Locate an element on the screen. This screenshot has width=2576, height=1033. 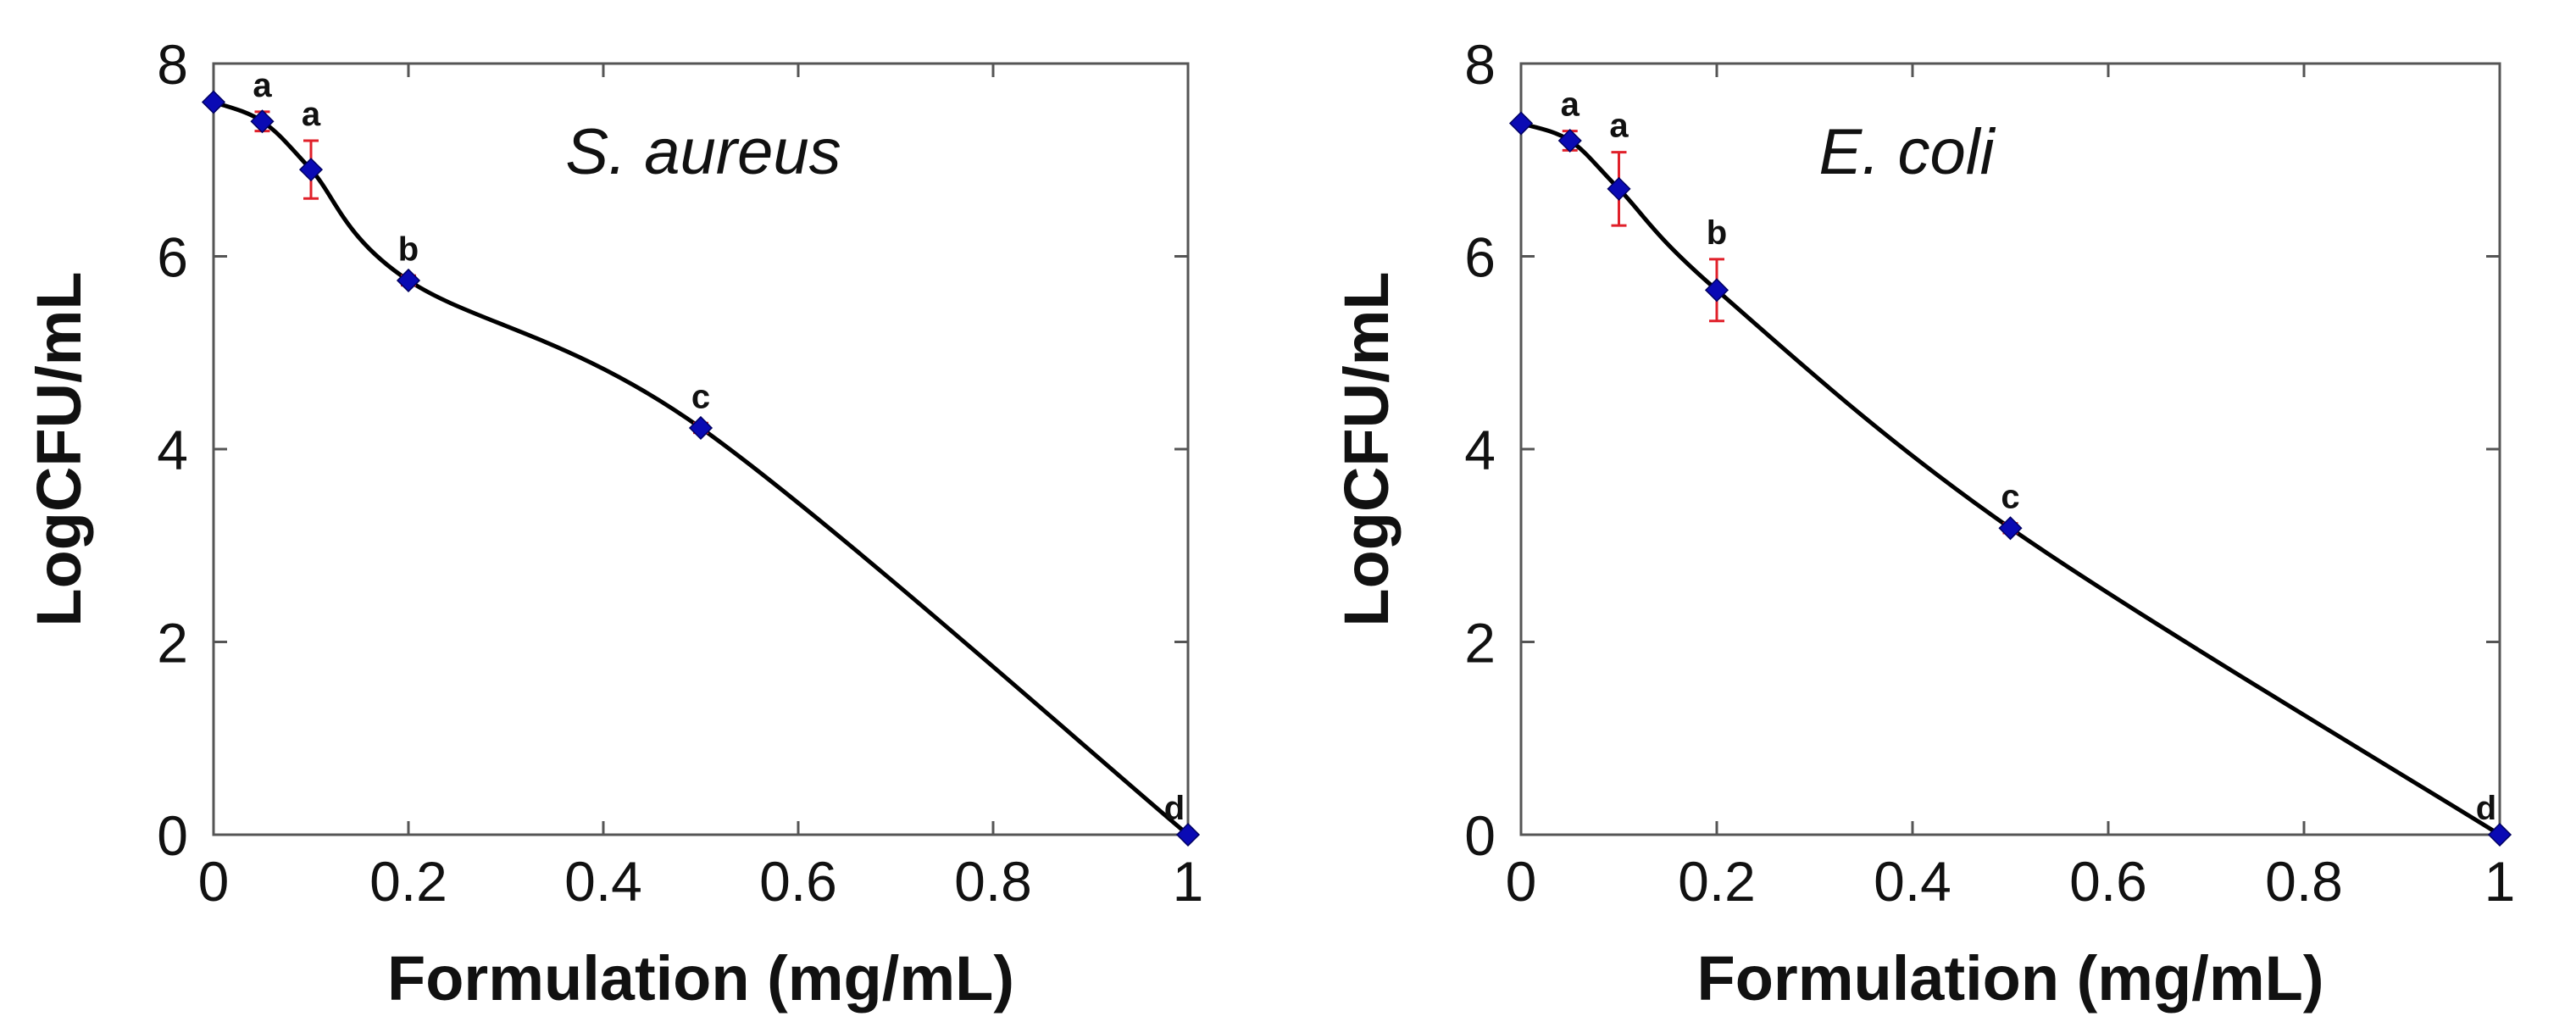
chart-title: E. coli is located at coordinates (1907, 152).